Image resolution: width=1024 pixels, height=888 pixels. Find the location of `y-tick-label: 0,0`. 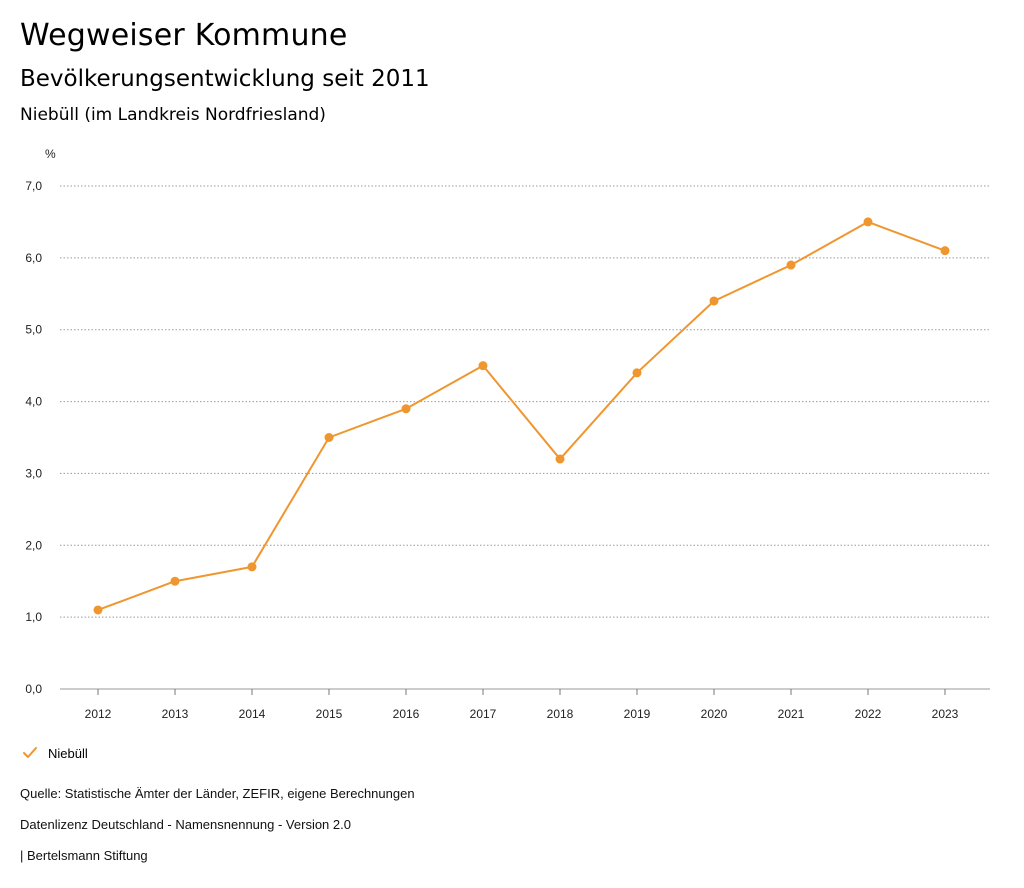

y-tick-label: 0,0 is located at coordinates (33, 689).